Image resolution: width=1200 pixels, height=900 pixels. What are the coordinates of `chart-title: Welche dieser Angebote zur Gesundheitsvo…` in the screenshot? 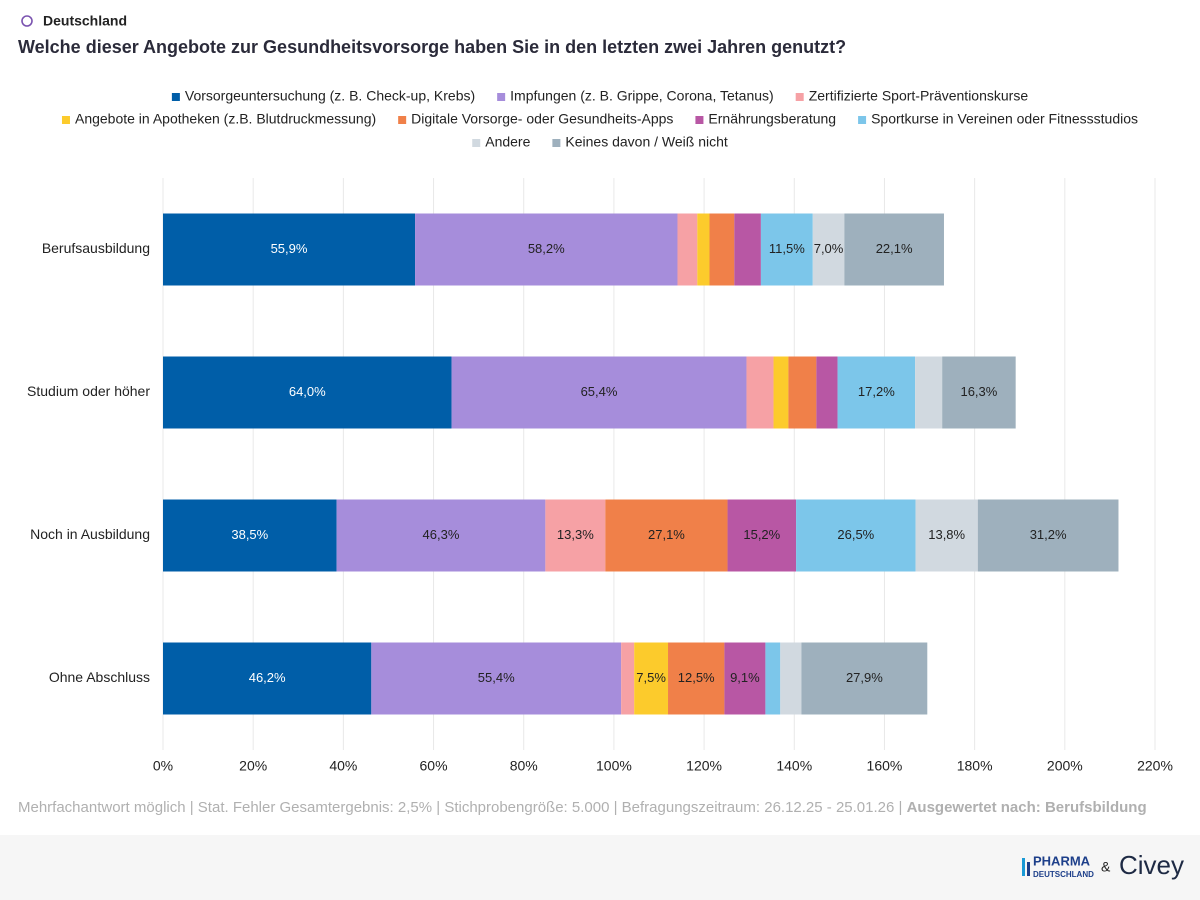 It's located at (432, 47).